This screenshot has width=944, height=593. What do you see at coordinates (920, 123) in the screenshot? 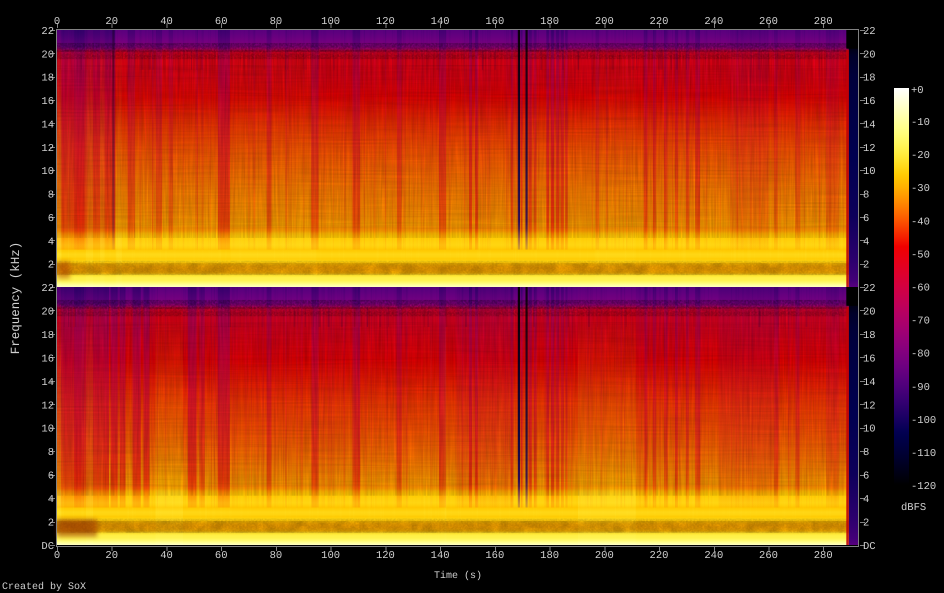
I see `svg-text: -10` at bounding box center [920, 123].